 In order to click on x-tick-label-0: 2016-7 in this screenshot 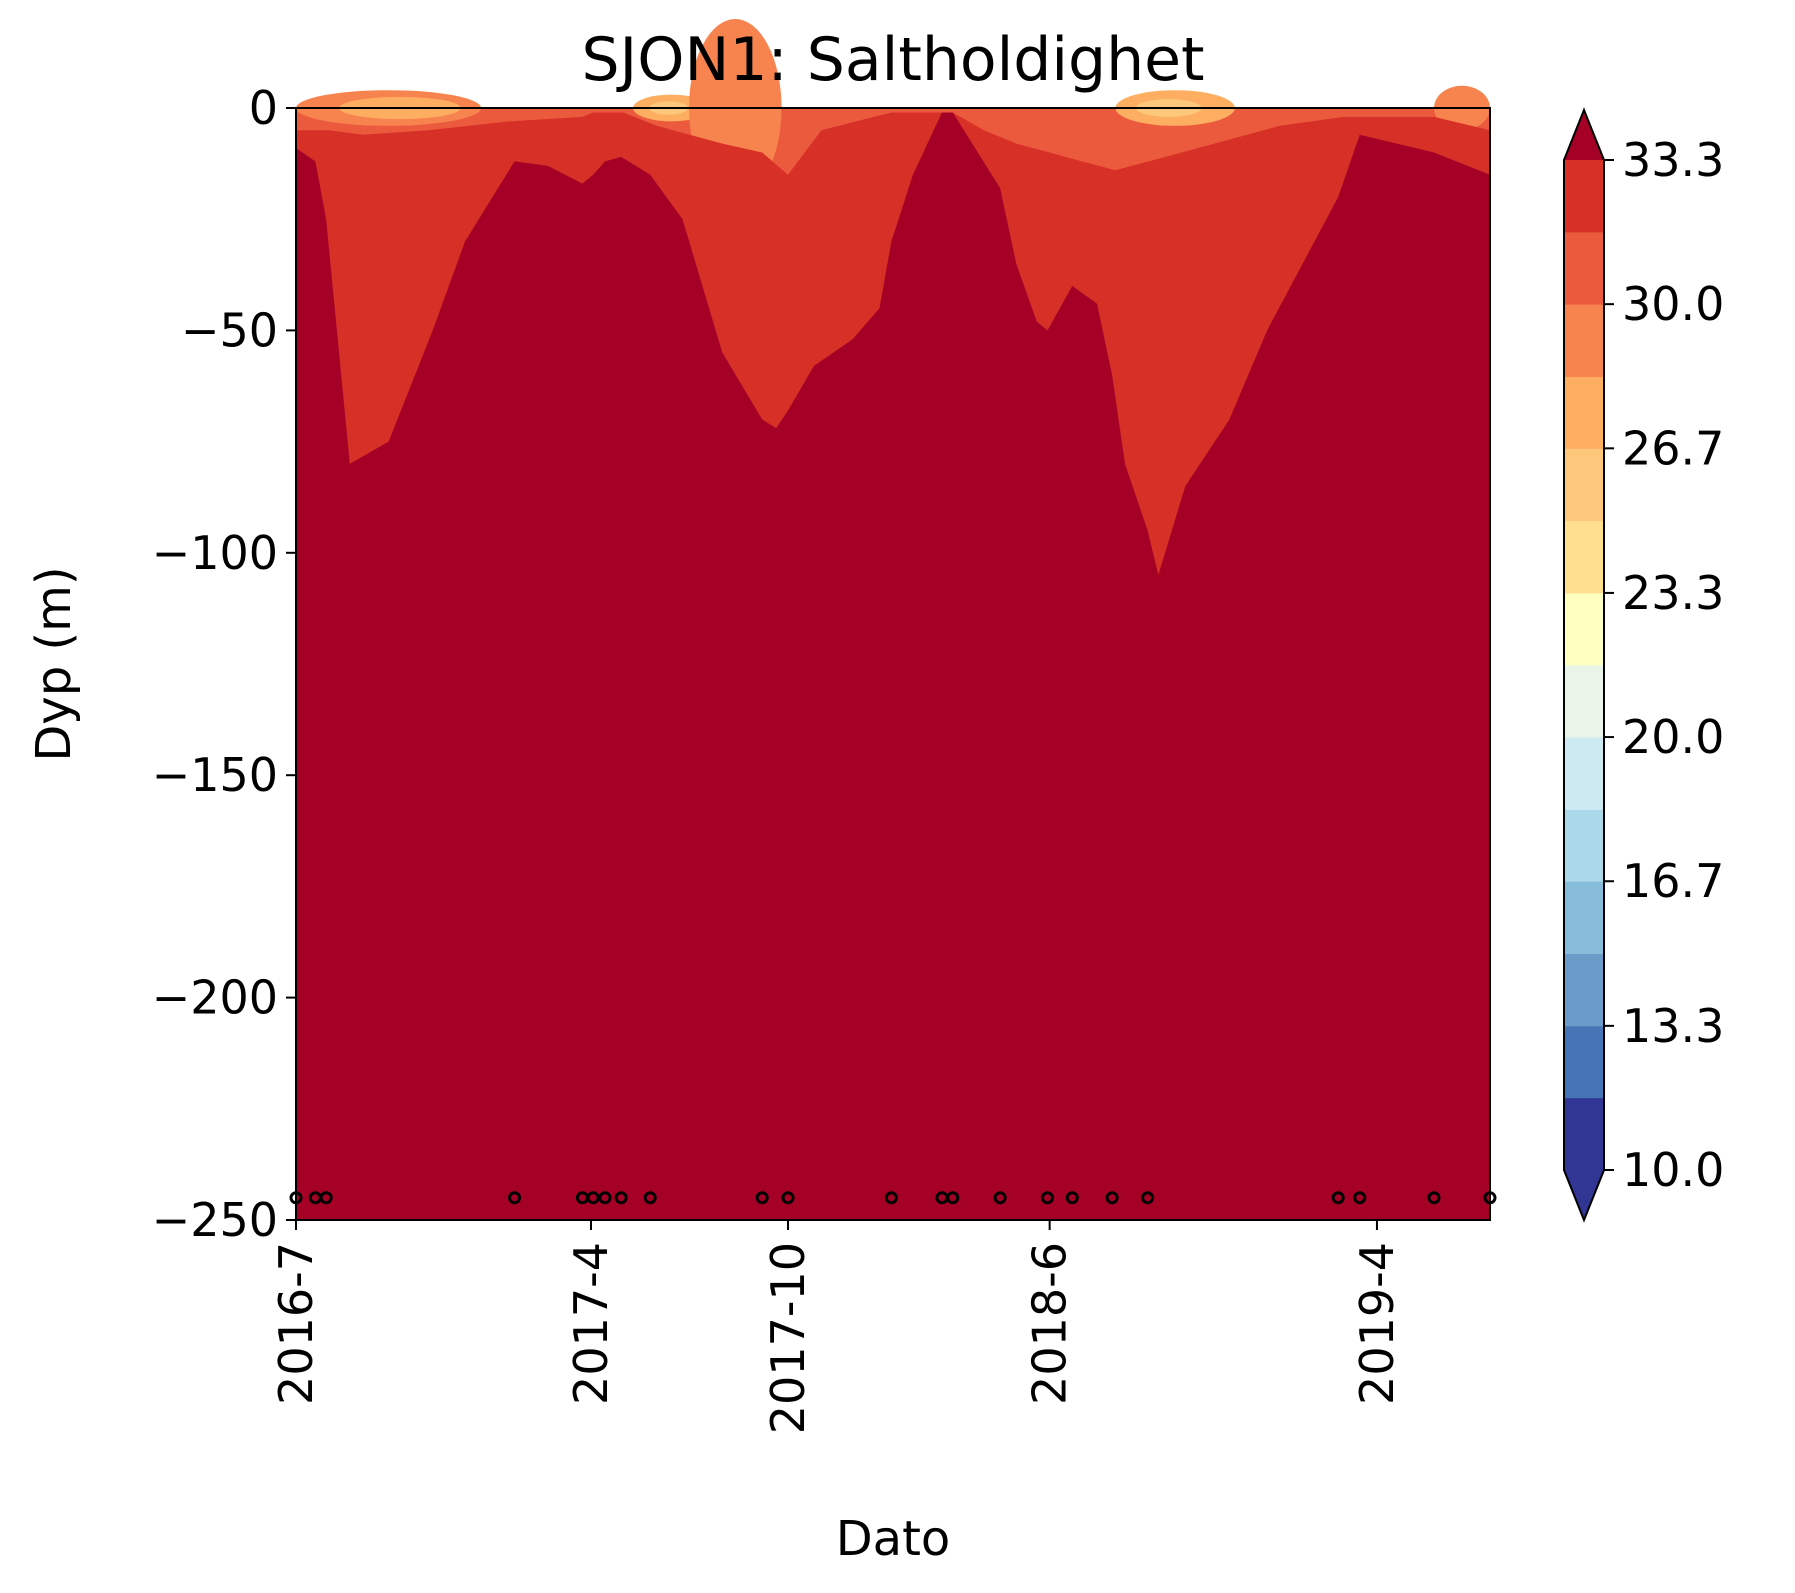, I will do `click(296, 1323)`.